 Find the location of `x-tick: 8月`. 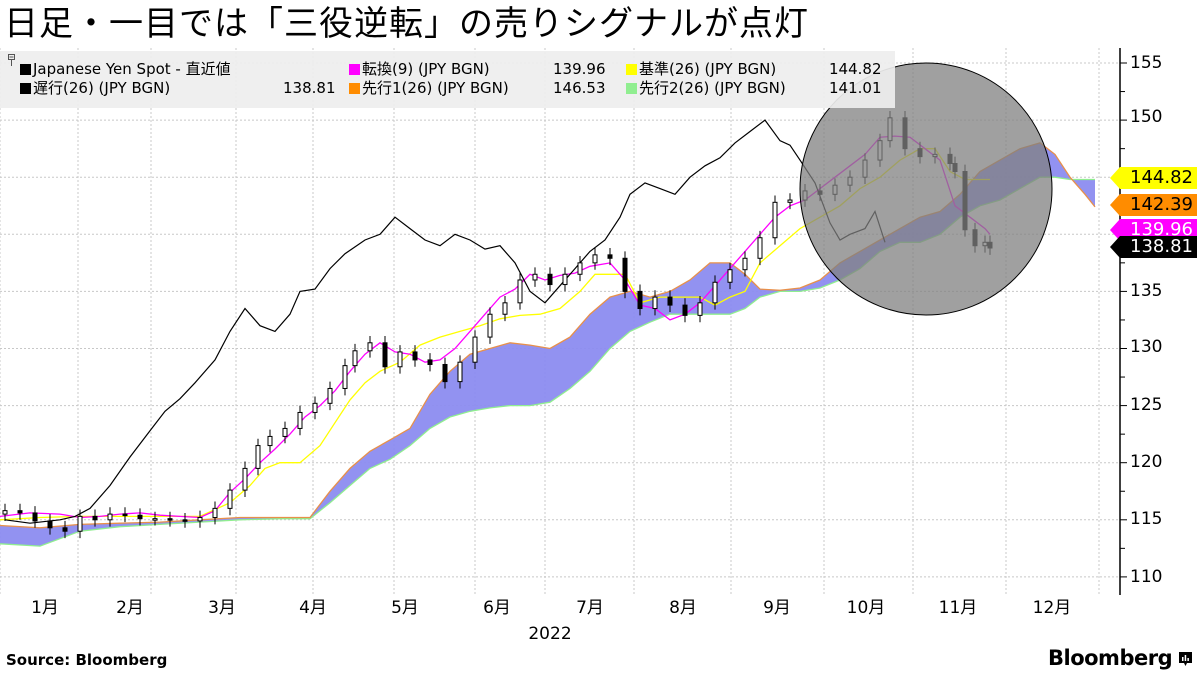

x-tick: 8月 is located at coordinates (683, 608).